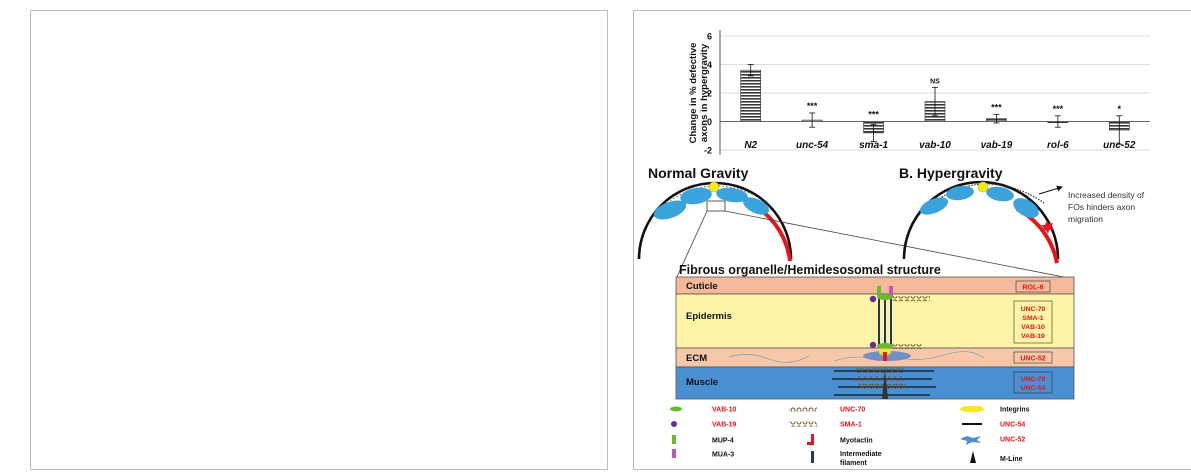 This screenshot has height=476, width=1191. What do you see at coordinates (724, 410) in the screenshot?
I see `legend-vab10-label: VAB-10` at bounding box center [724, 410].